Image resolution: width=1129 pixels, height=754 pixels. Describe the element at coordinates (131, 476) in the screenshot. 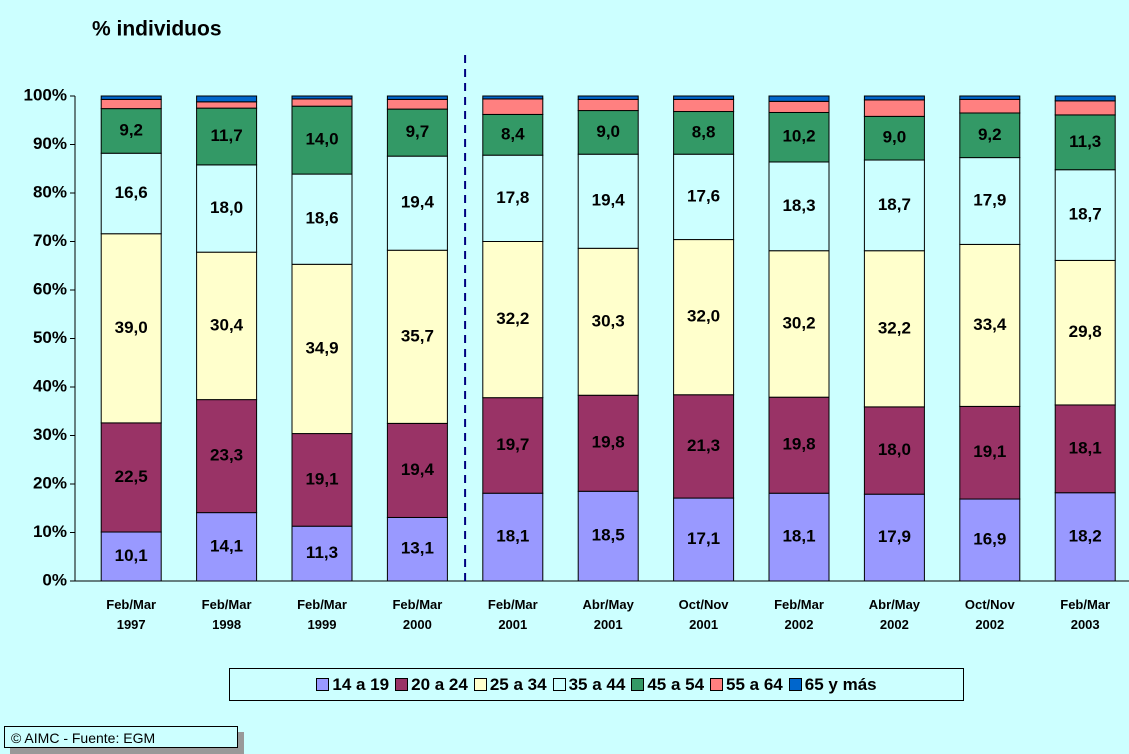

I see `data-label: 22,5` at that location.